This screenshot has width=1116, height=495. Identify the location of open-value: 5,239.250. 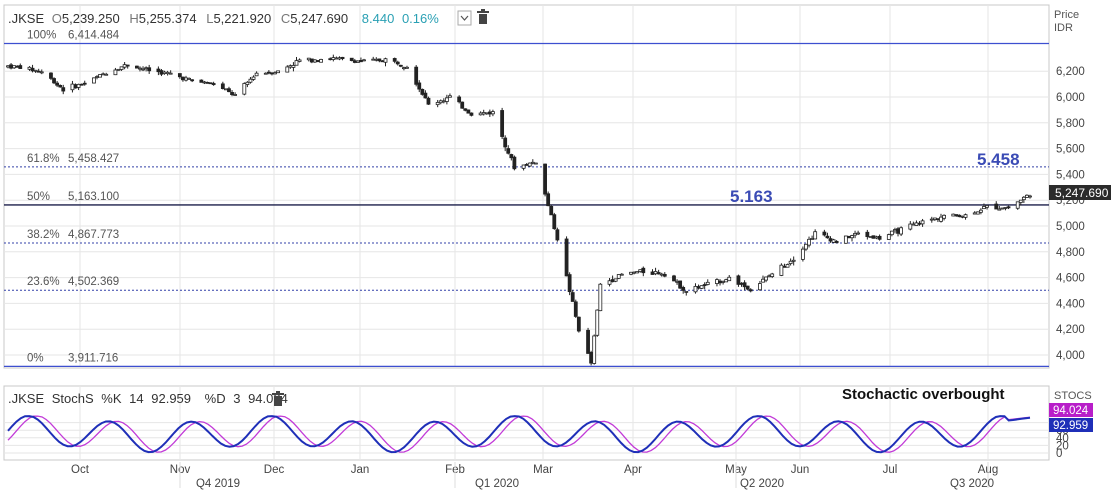
(91, 18).